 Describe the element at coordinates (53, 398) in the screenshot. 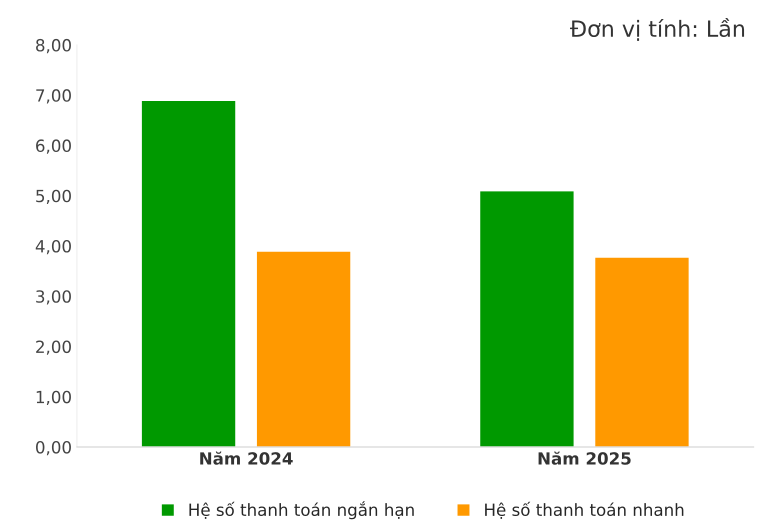

I see `y-tick-label: 1,00` at that location.